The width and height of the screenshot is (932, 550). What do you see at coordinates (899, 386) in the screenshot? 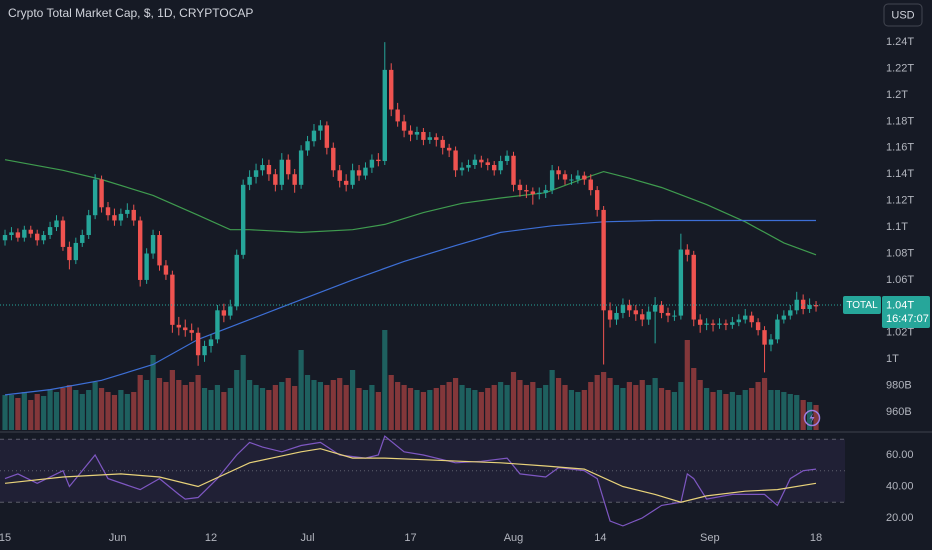
I see `y-tick-label: 980B` at bounding box center [899, 386].